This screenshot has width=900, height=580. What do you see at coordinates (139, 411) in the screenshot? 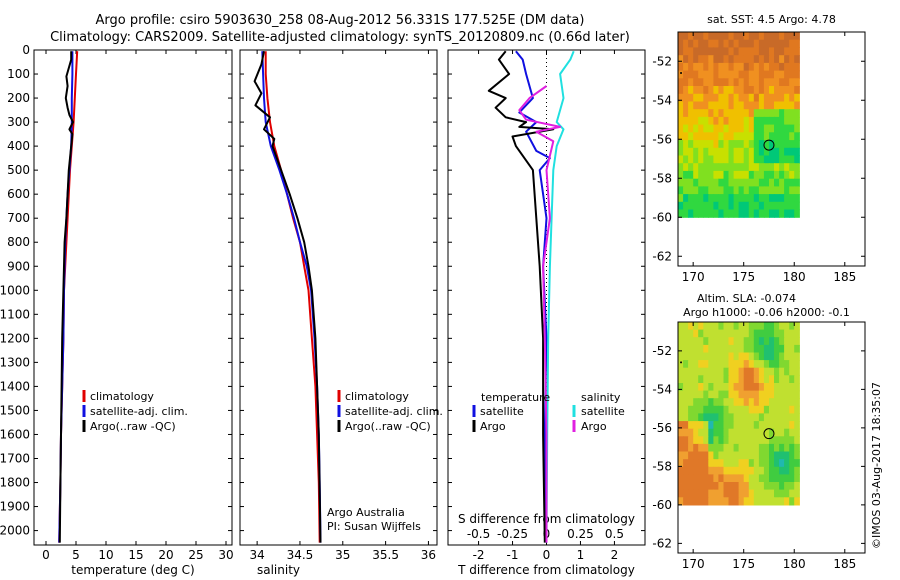
I see `legend-entry: satellite-adj. clim.` at bounding box center [139, 411].